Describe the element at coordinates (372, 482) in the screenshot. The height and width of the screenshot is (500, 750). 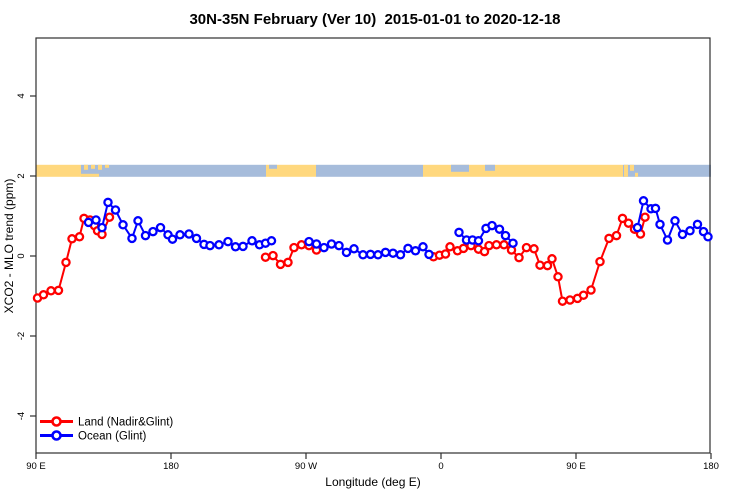
I see `x-axis-label: Longitude (deg E)` at that location.